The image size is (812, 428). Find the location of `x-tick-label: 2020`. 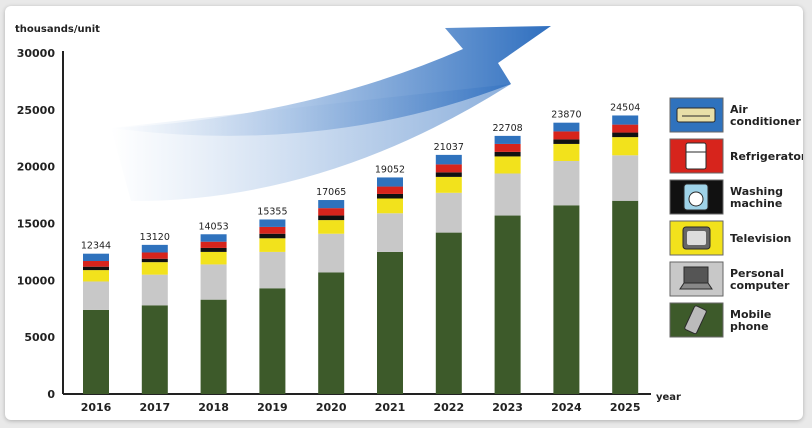

x-tick-label: 2020 is located at coordinates (331, 407).